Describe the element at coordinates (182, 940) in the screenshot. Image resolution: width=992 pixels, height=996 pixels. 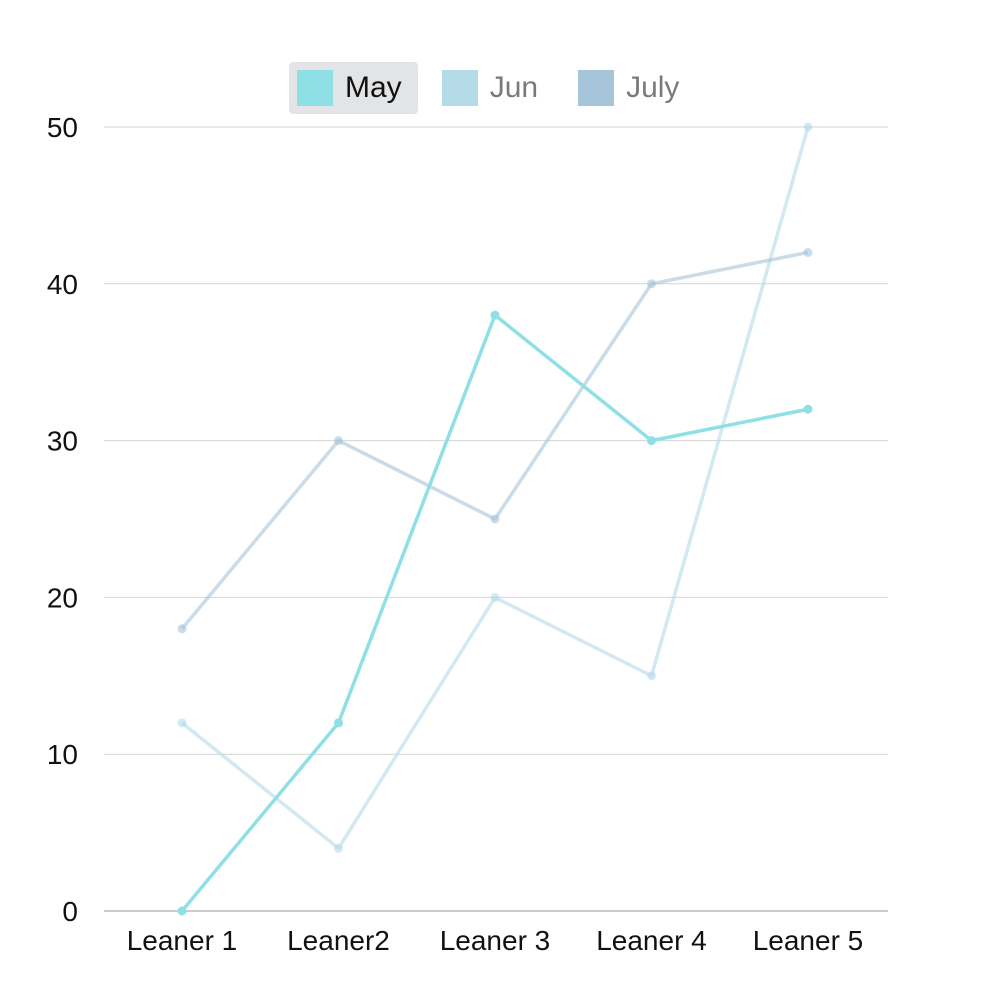
I see `x-tick-label: Leaner 1` at that location.